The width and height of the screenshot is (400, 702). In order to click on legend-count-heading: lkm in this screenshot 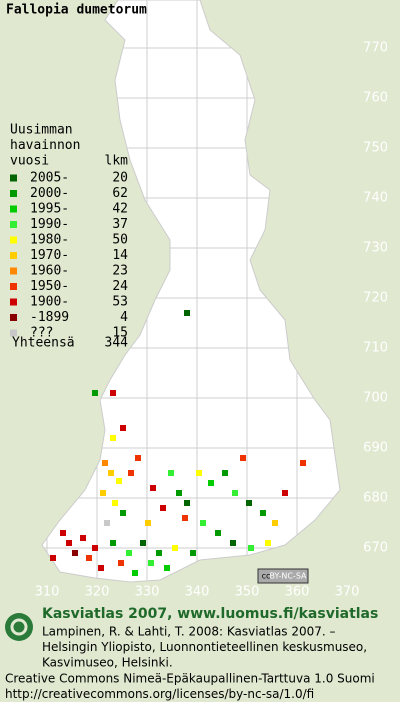, I will do `click(117, 161)`.